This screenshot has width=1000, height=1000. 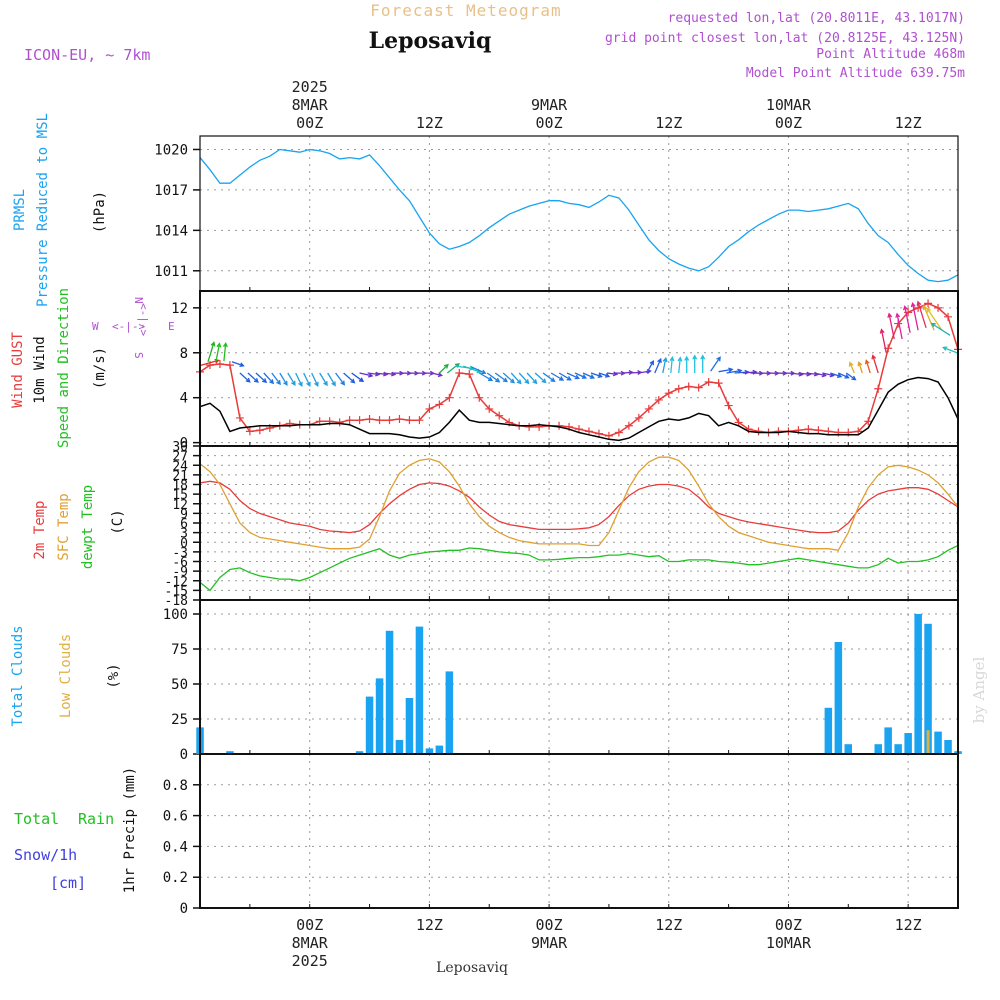 I want to click on pressure-msl-label: Pressure Reduced to MSL, so click(x=43, y=210).